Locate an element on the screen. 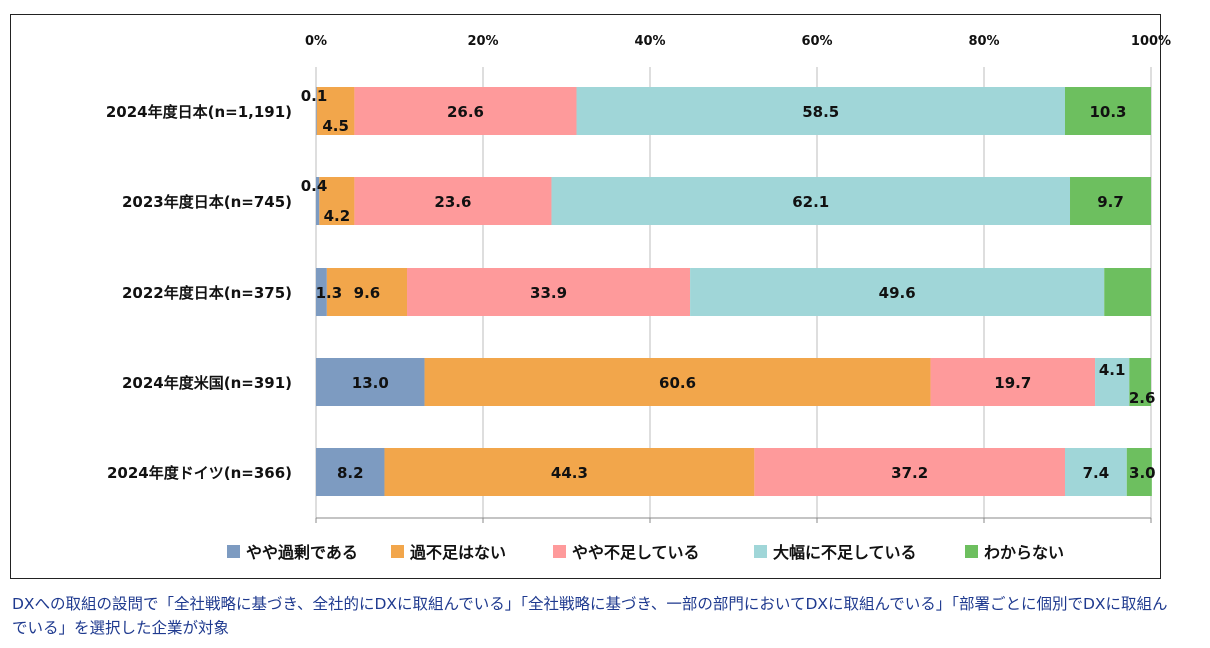 Image resolution: width=1210 pixels, height=648 pixels. category-label: 2024年度ドイツ(n=366) is located at coordinates (199, 473).